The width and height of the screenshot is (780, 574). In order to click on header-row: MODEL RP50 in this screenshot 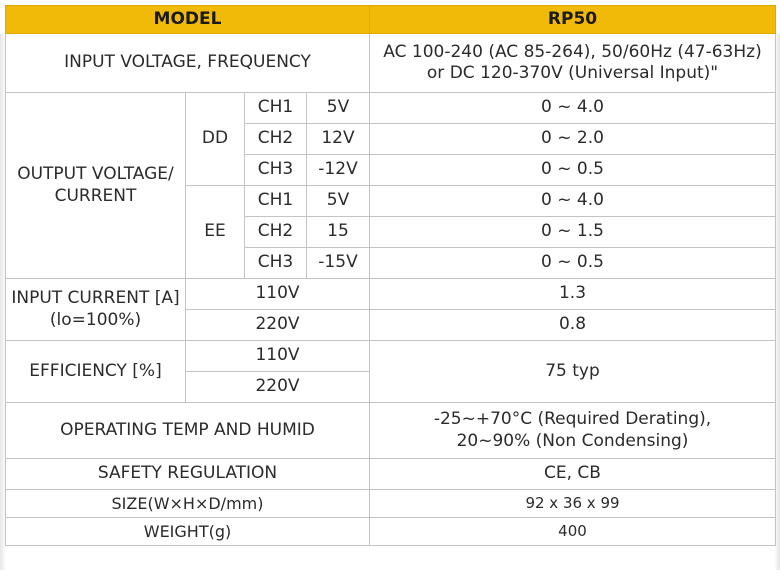, I will do `click(390, 19)`.